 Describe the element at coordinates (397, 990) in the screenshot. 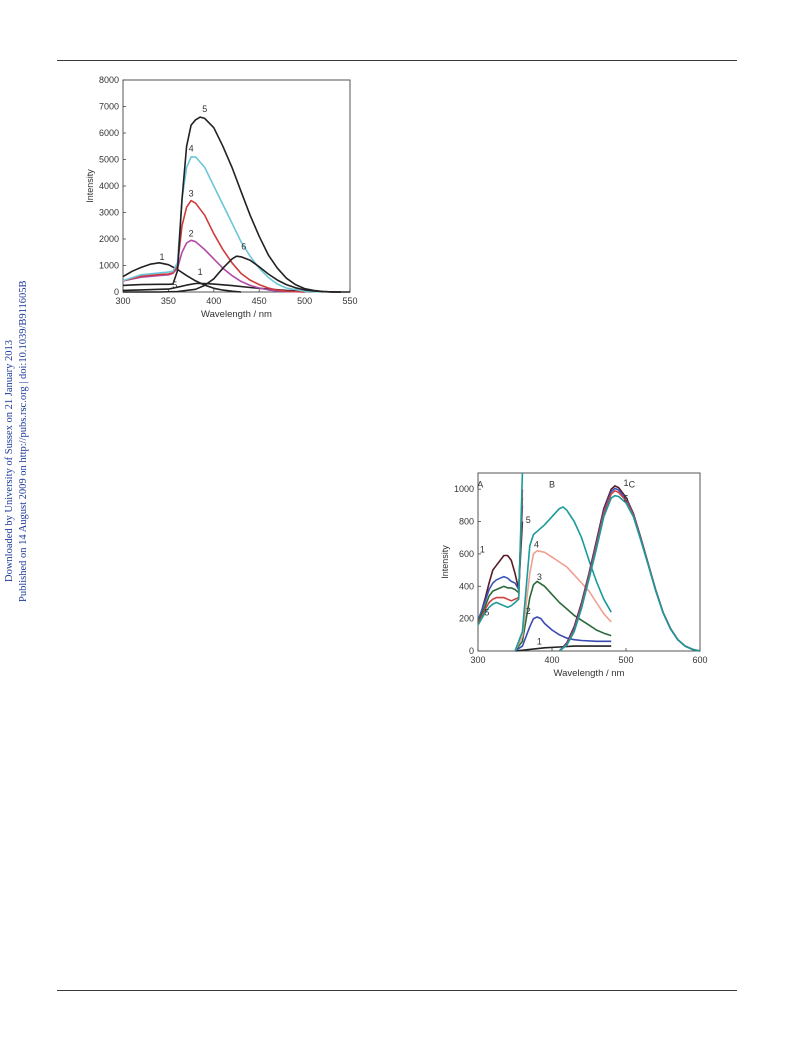

I see `footer-rule` at that location.